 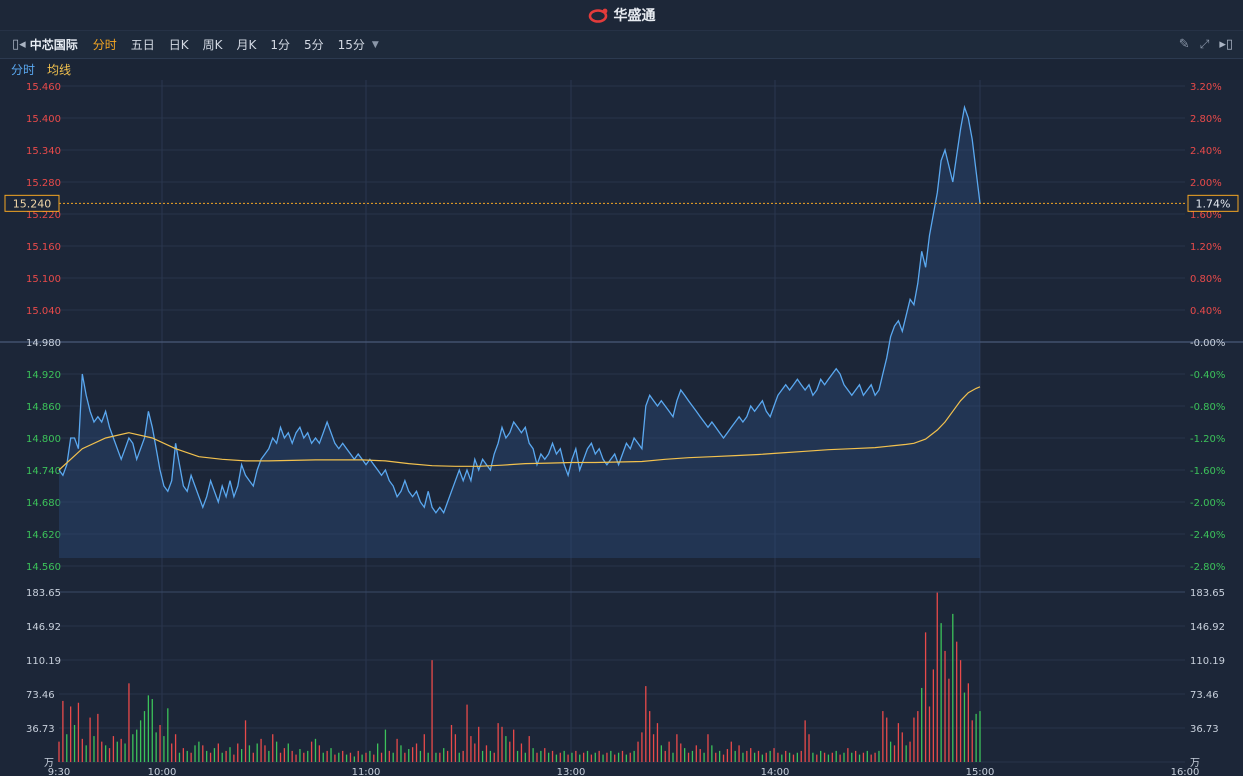 I want to click on stock-name: 中芯国际, so click(x=53, y=45).